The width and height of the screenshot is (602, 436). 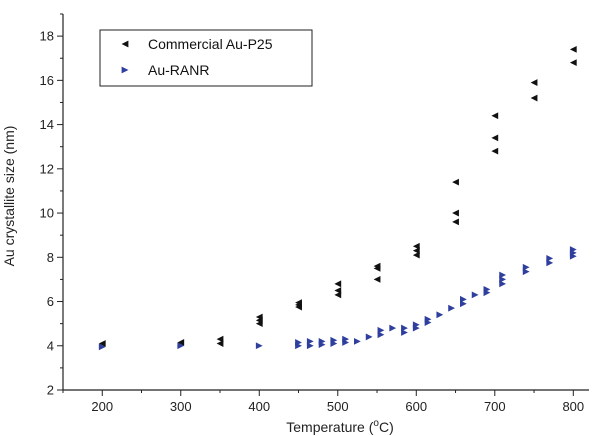 What do you see at coordinates (47, 168) in the screenshot?
I see `y-tick-label: 12` at bounding box center [47, 168].